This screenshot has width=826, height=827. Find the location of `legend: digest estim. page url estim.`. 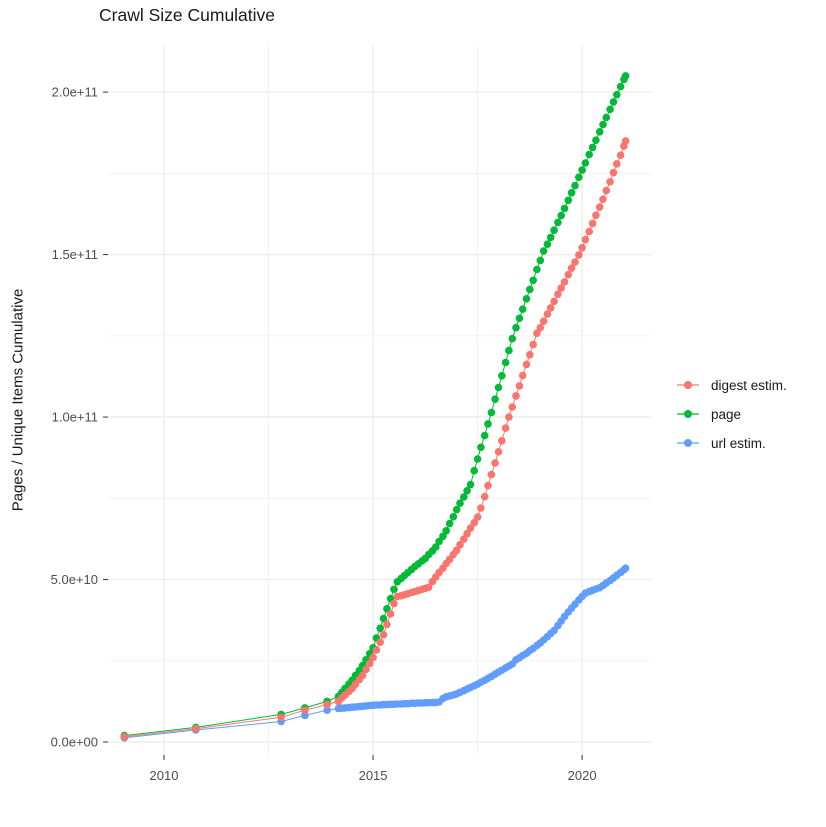

legend: digest estim. page url estim. is located at coordinates (731, 414).